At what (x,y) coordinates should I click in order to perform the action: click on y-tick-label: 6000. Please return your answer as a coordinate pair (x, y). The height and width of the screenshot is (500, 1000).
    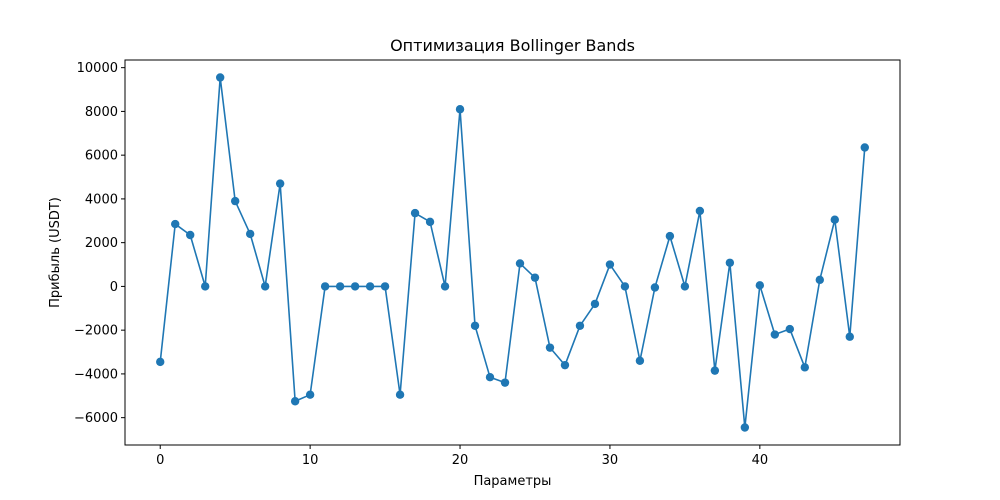
    Looking at the image, I should click on (101, 156).